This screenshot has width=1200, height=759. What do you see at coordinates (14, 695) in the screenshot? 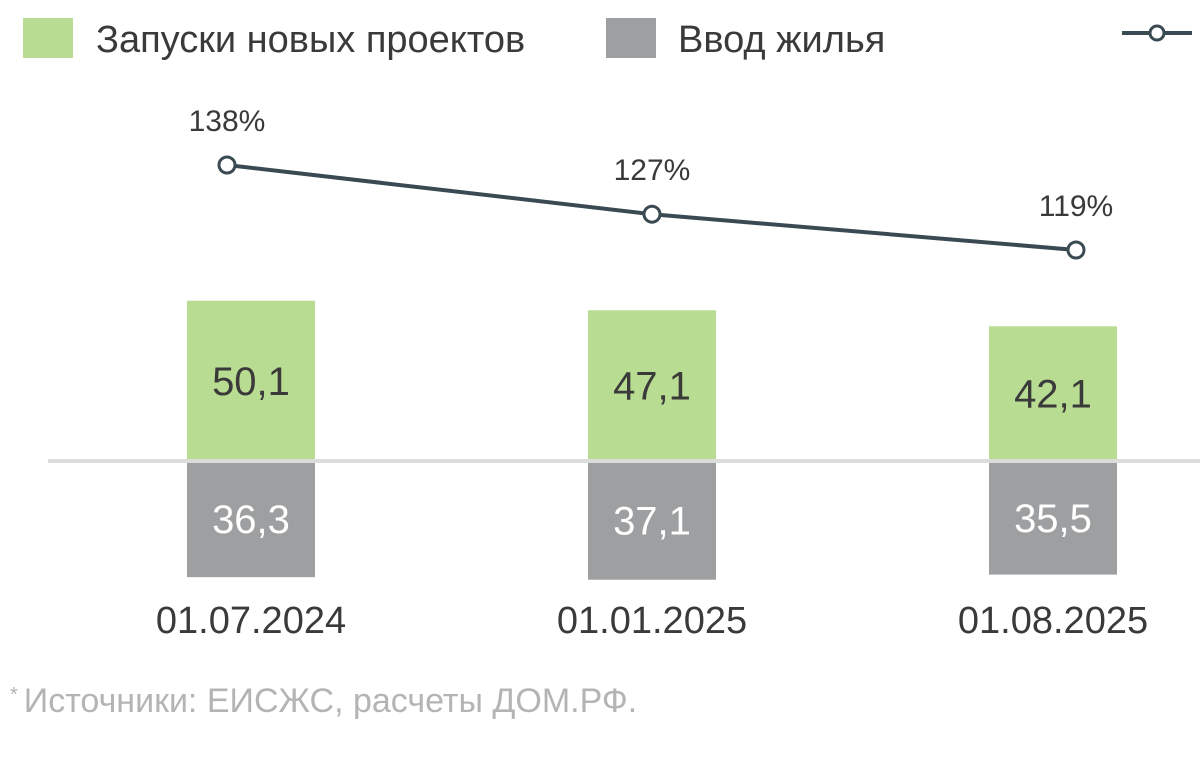
I see `source-note-marker: *` at bounding box center [14, 695].